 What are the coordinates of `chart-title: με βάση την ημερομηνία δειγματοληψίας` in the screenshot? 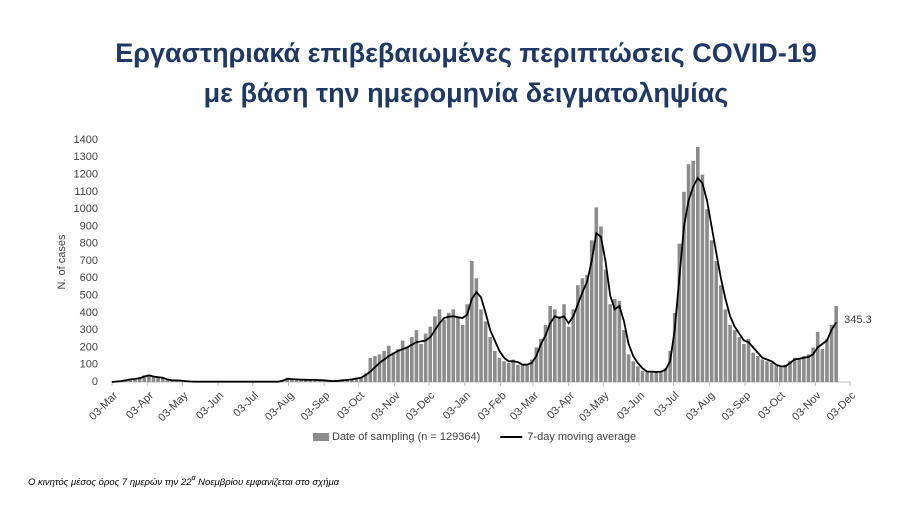 It's located at (466, 93).